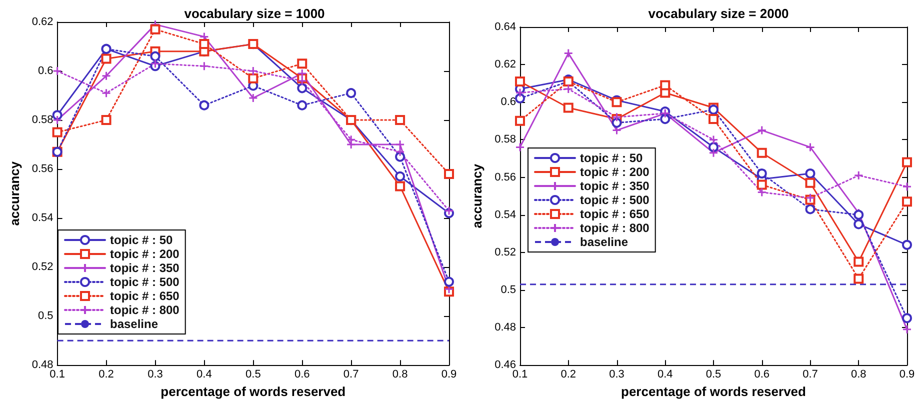  What do you see at coordinates (254, 13) in the screenshot?
I see `chart-title: vocabulary size = 1000` at bounding box center [254, 13].